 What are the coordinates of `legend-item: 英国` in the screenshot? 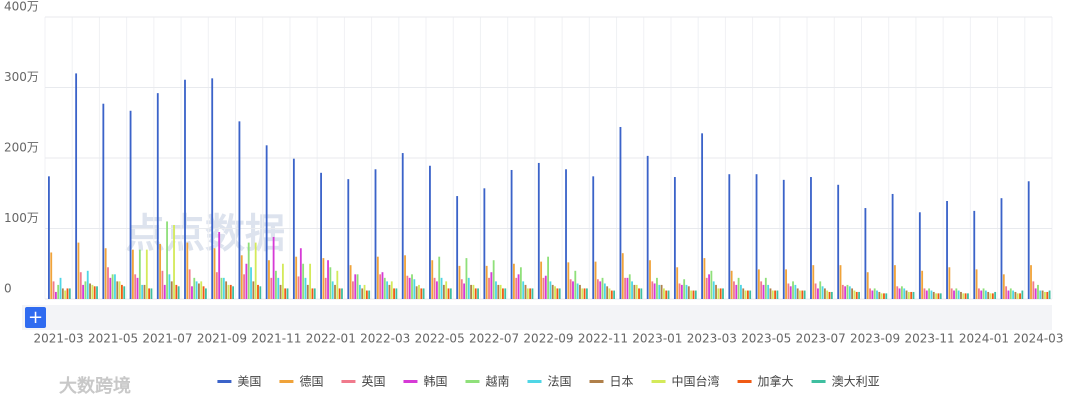 It's located at (363, 382).